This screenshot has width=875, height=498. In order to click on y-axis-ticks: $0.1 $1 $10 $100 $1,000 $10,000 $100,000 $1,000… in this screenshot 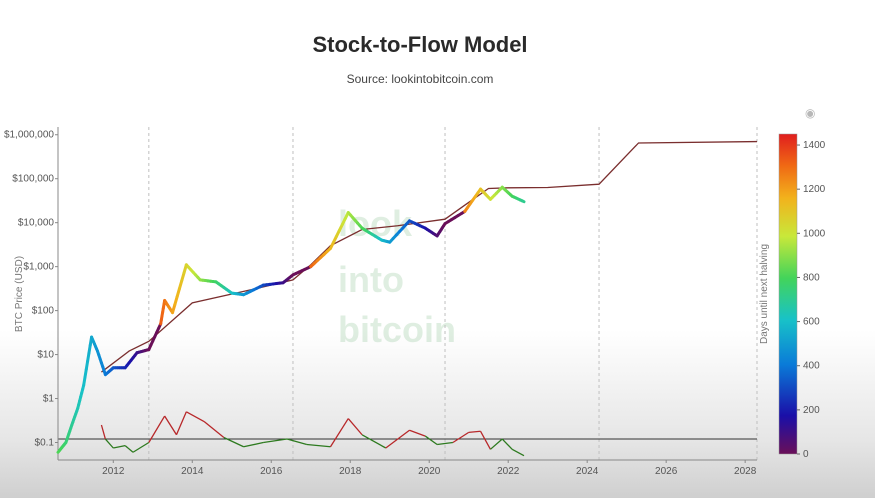, I will do `click(31, 289)`.